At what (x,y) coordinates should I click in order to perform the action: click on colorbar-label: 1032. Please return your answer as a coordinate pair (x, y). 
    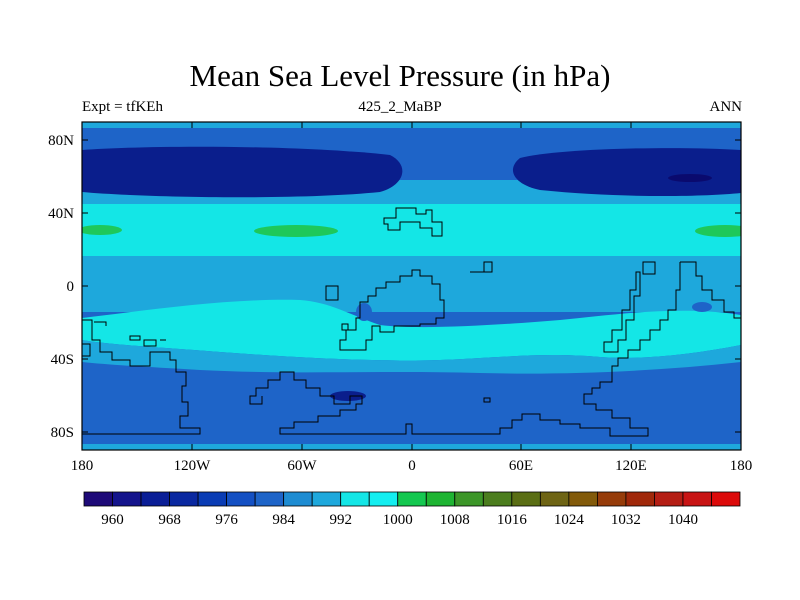
    Looking at the image, I should click on (626, 520).